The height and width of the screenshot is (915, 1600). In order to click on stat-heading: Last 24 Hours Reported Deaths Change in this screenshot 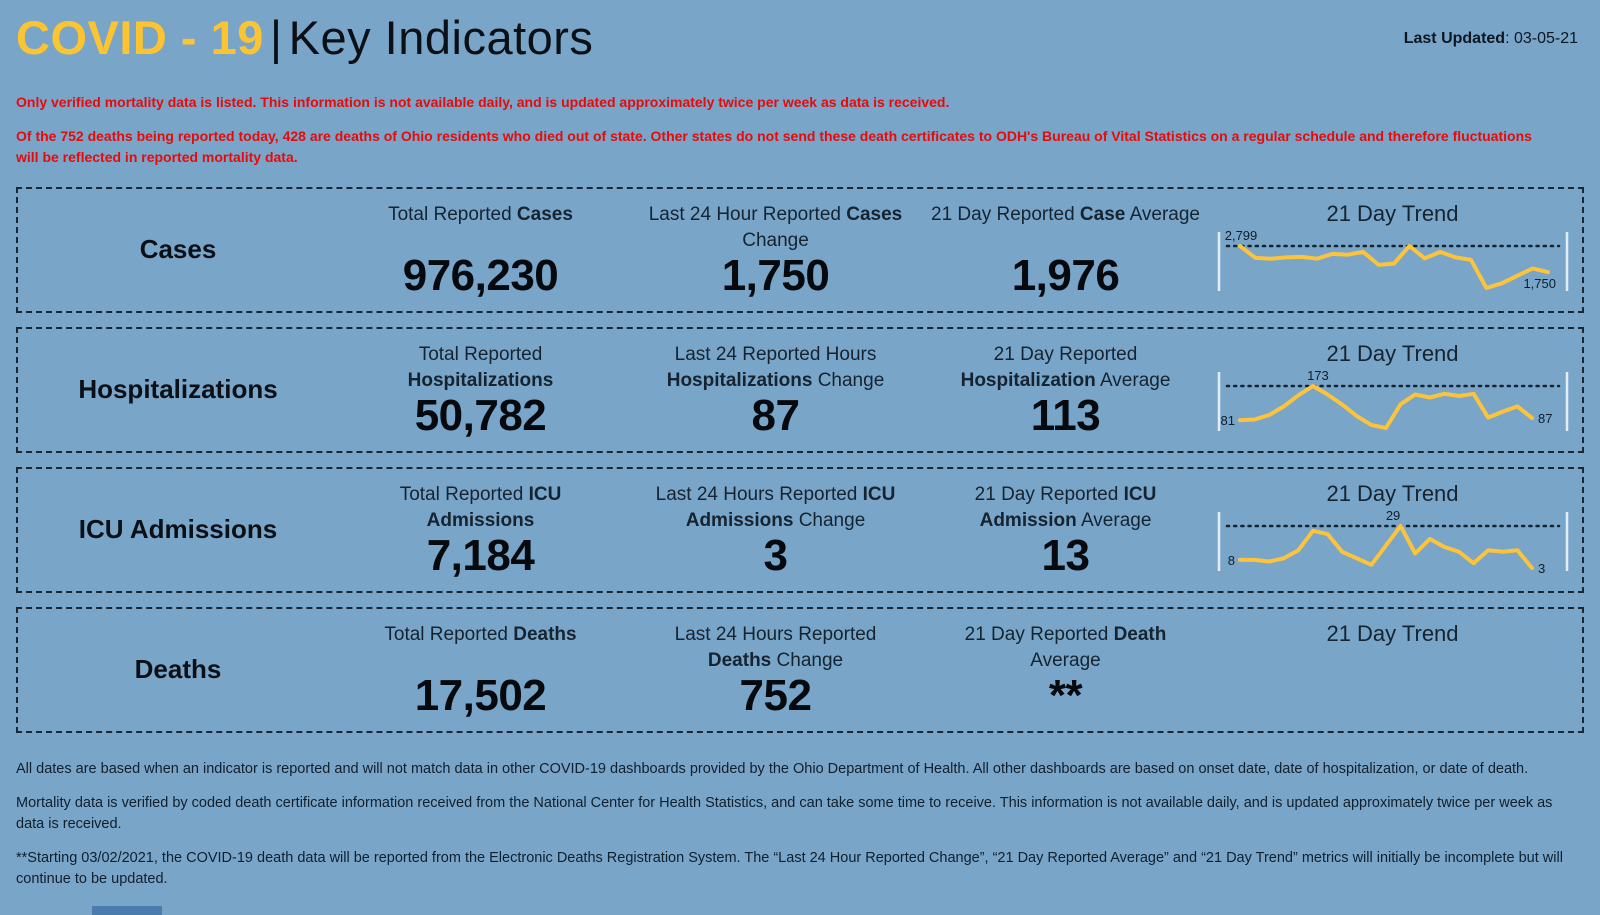, I will do `click(775, 647)`.